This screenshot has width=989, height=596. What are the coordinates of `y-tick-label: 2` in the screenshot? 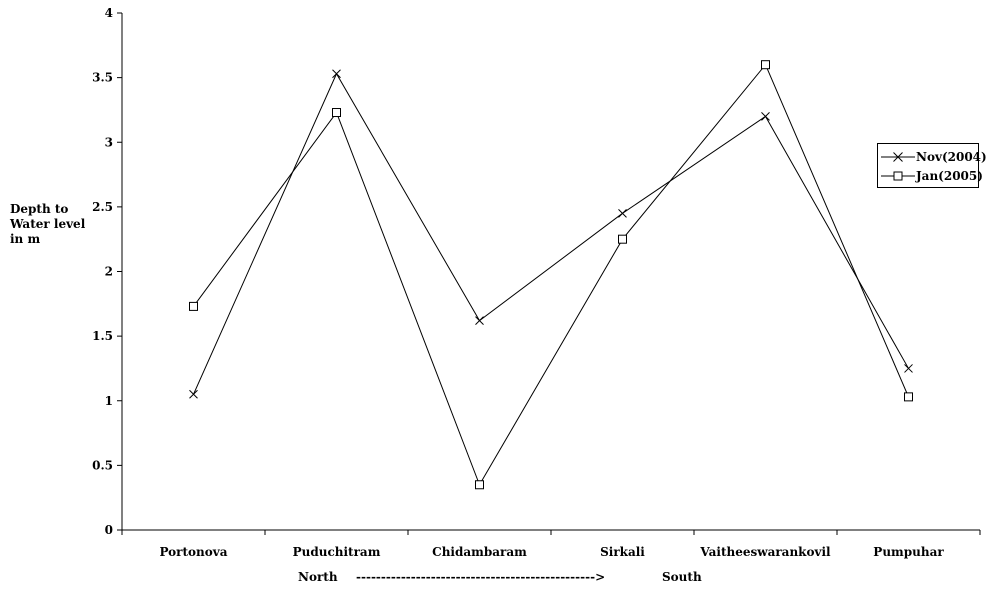 It's located at (109, 272).